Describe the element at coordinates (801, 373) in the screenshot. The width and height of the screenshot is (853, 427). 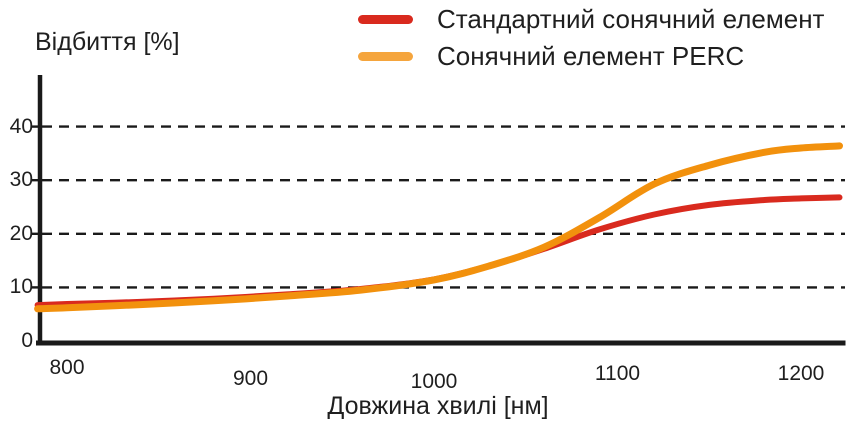
I see `x-tick-label-1200: 1200` at that location.